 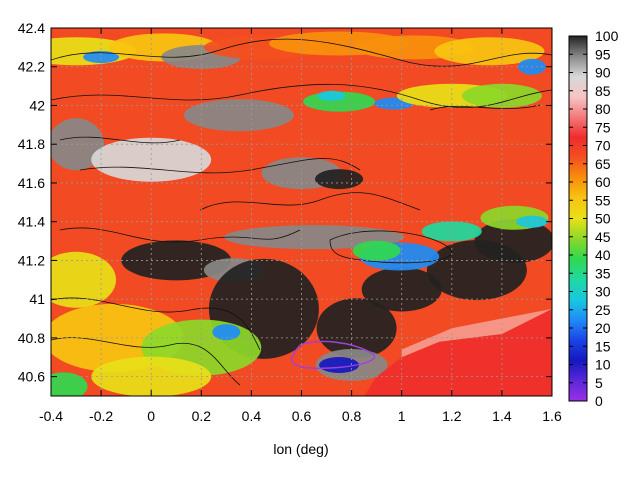 I want to click on colorbar-tick-label: 10, so click(x=603, y=365).